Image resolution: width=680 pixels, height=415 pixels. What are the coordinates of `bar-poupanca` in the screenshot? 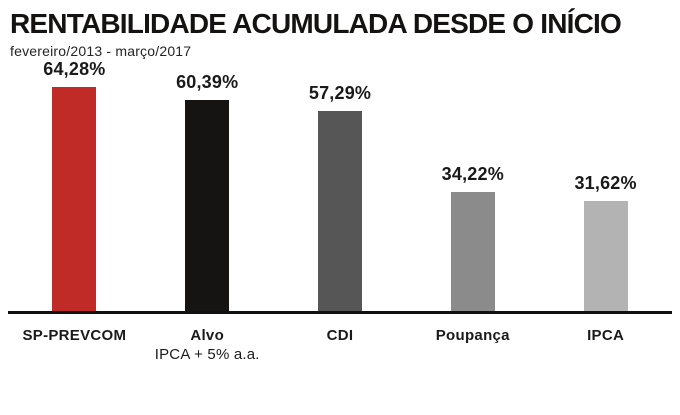 It's located at (472, 252).